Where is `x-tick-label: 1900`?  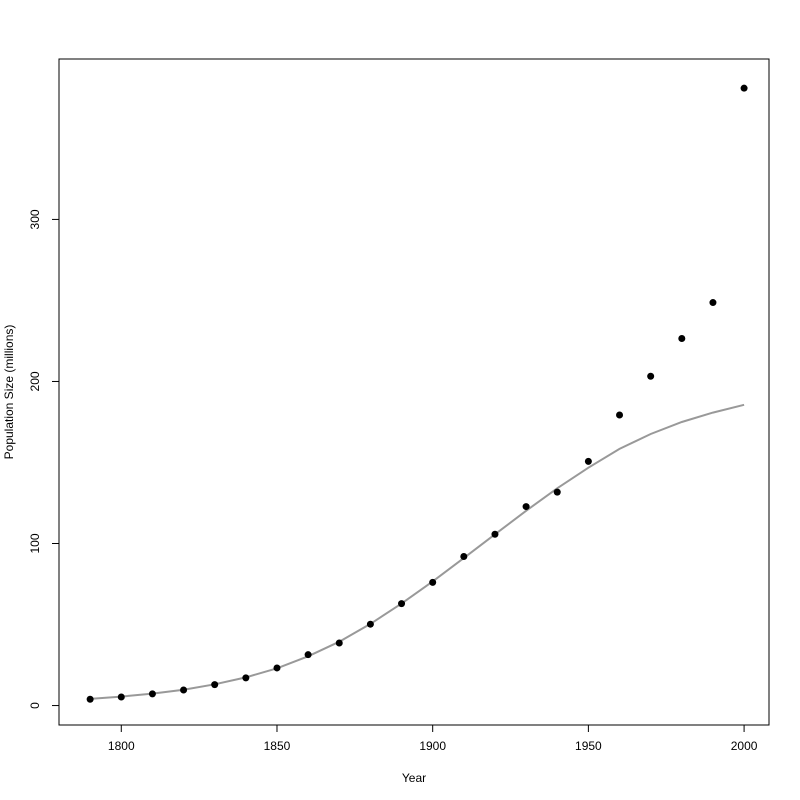 x-tick-label: 1900 is located at coordinates (432, 746).